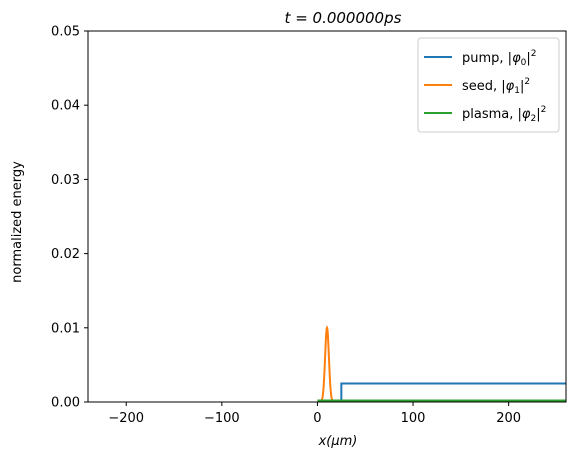 This screenshot has width=576, height=460. I want to click on x-tick-label: 100, so click(413, 418).